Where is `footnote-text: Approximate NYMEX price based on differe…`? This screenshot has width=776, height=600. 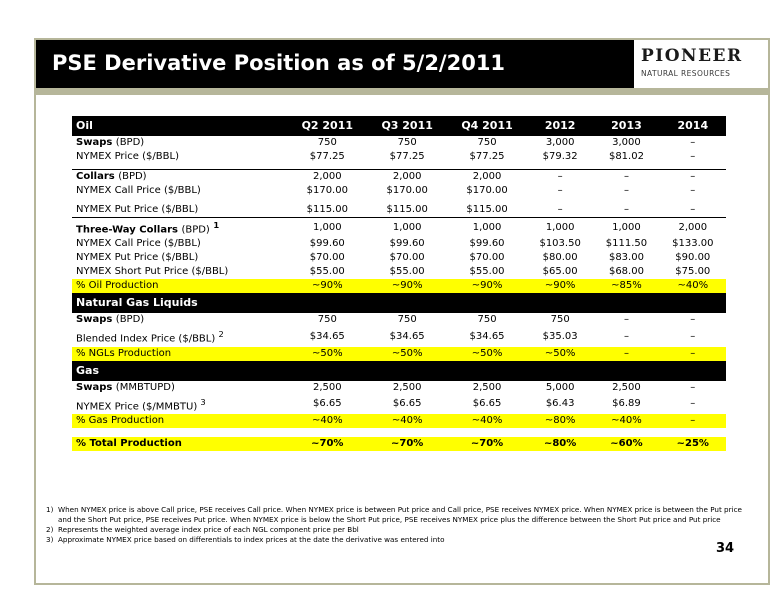
footnote-text: Approximate NYMEX price based on differe… is located at coordinates (251, 539).